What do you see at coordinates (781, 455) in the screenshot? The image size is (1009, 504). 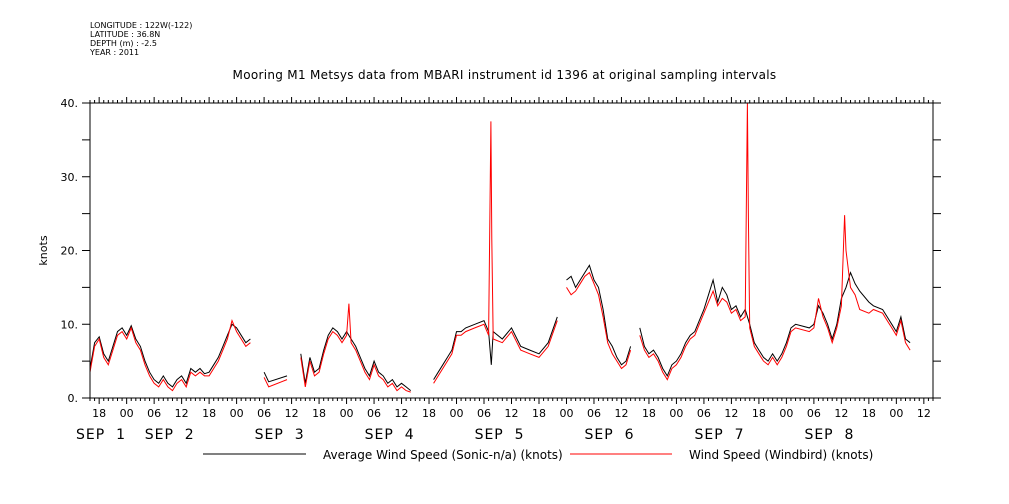 I see `legend-label-windbird: Wind Speed (Windbird) (knots)` at bounding box center [781, 455].